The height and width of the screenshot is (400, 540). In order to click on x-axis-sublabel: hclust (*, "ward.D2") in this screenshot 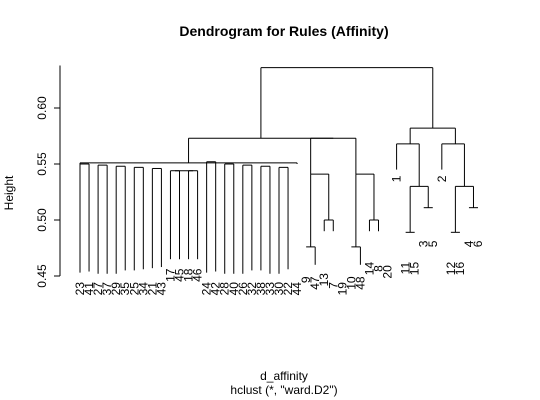, I will do `click(283, 390)`.